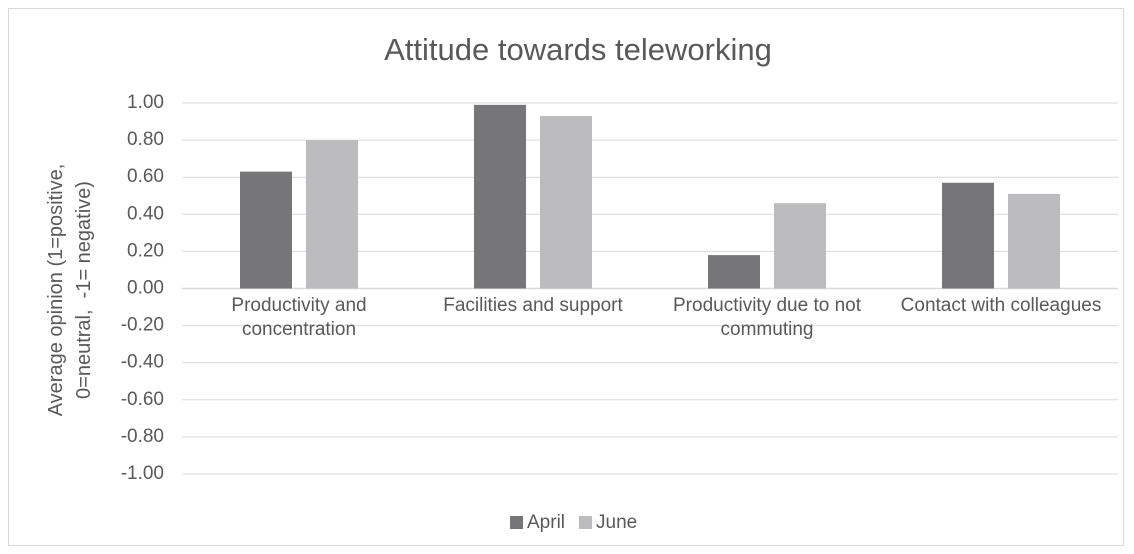 This screenshot has height=554, width=1134. I want to click on x-tick-label: Productivity due to not commuting, so click(767, 317).